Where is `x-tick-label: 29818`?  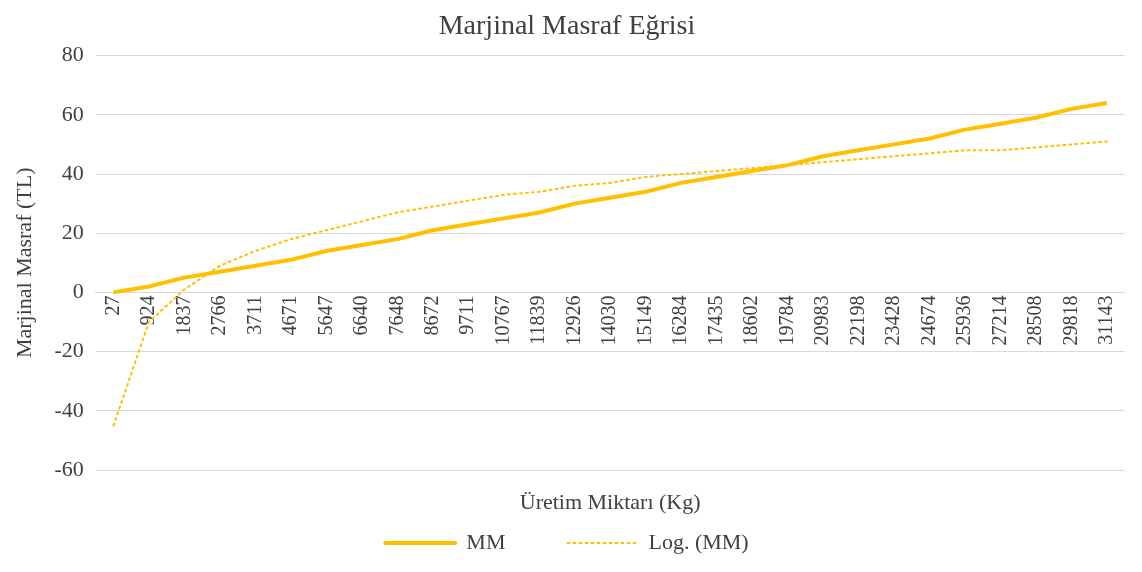 x-tick-label: 29818 is located at coordinates (1069, 320).